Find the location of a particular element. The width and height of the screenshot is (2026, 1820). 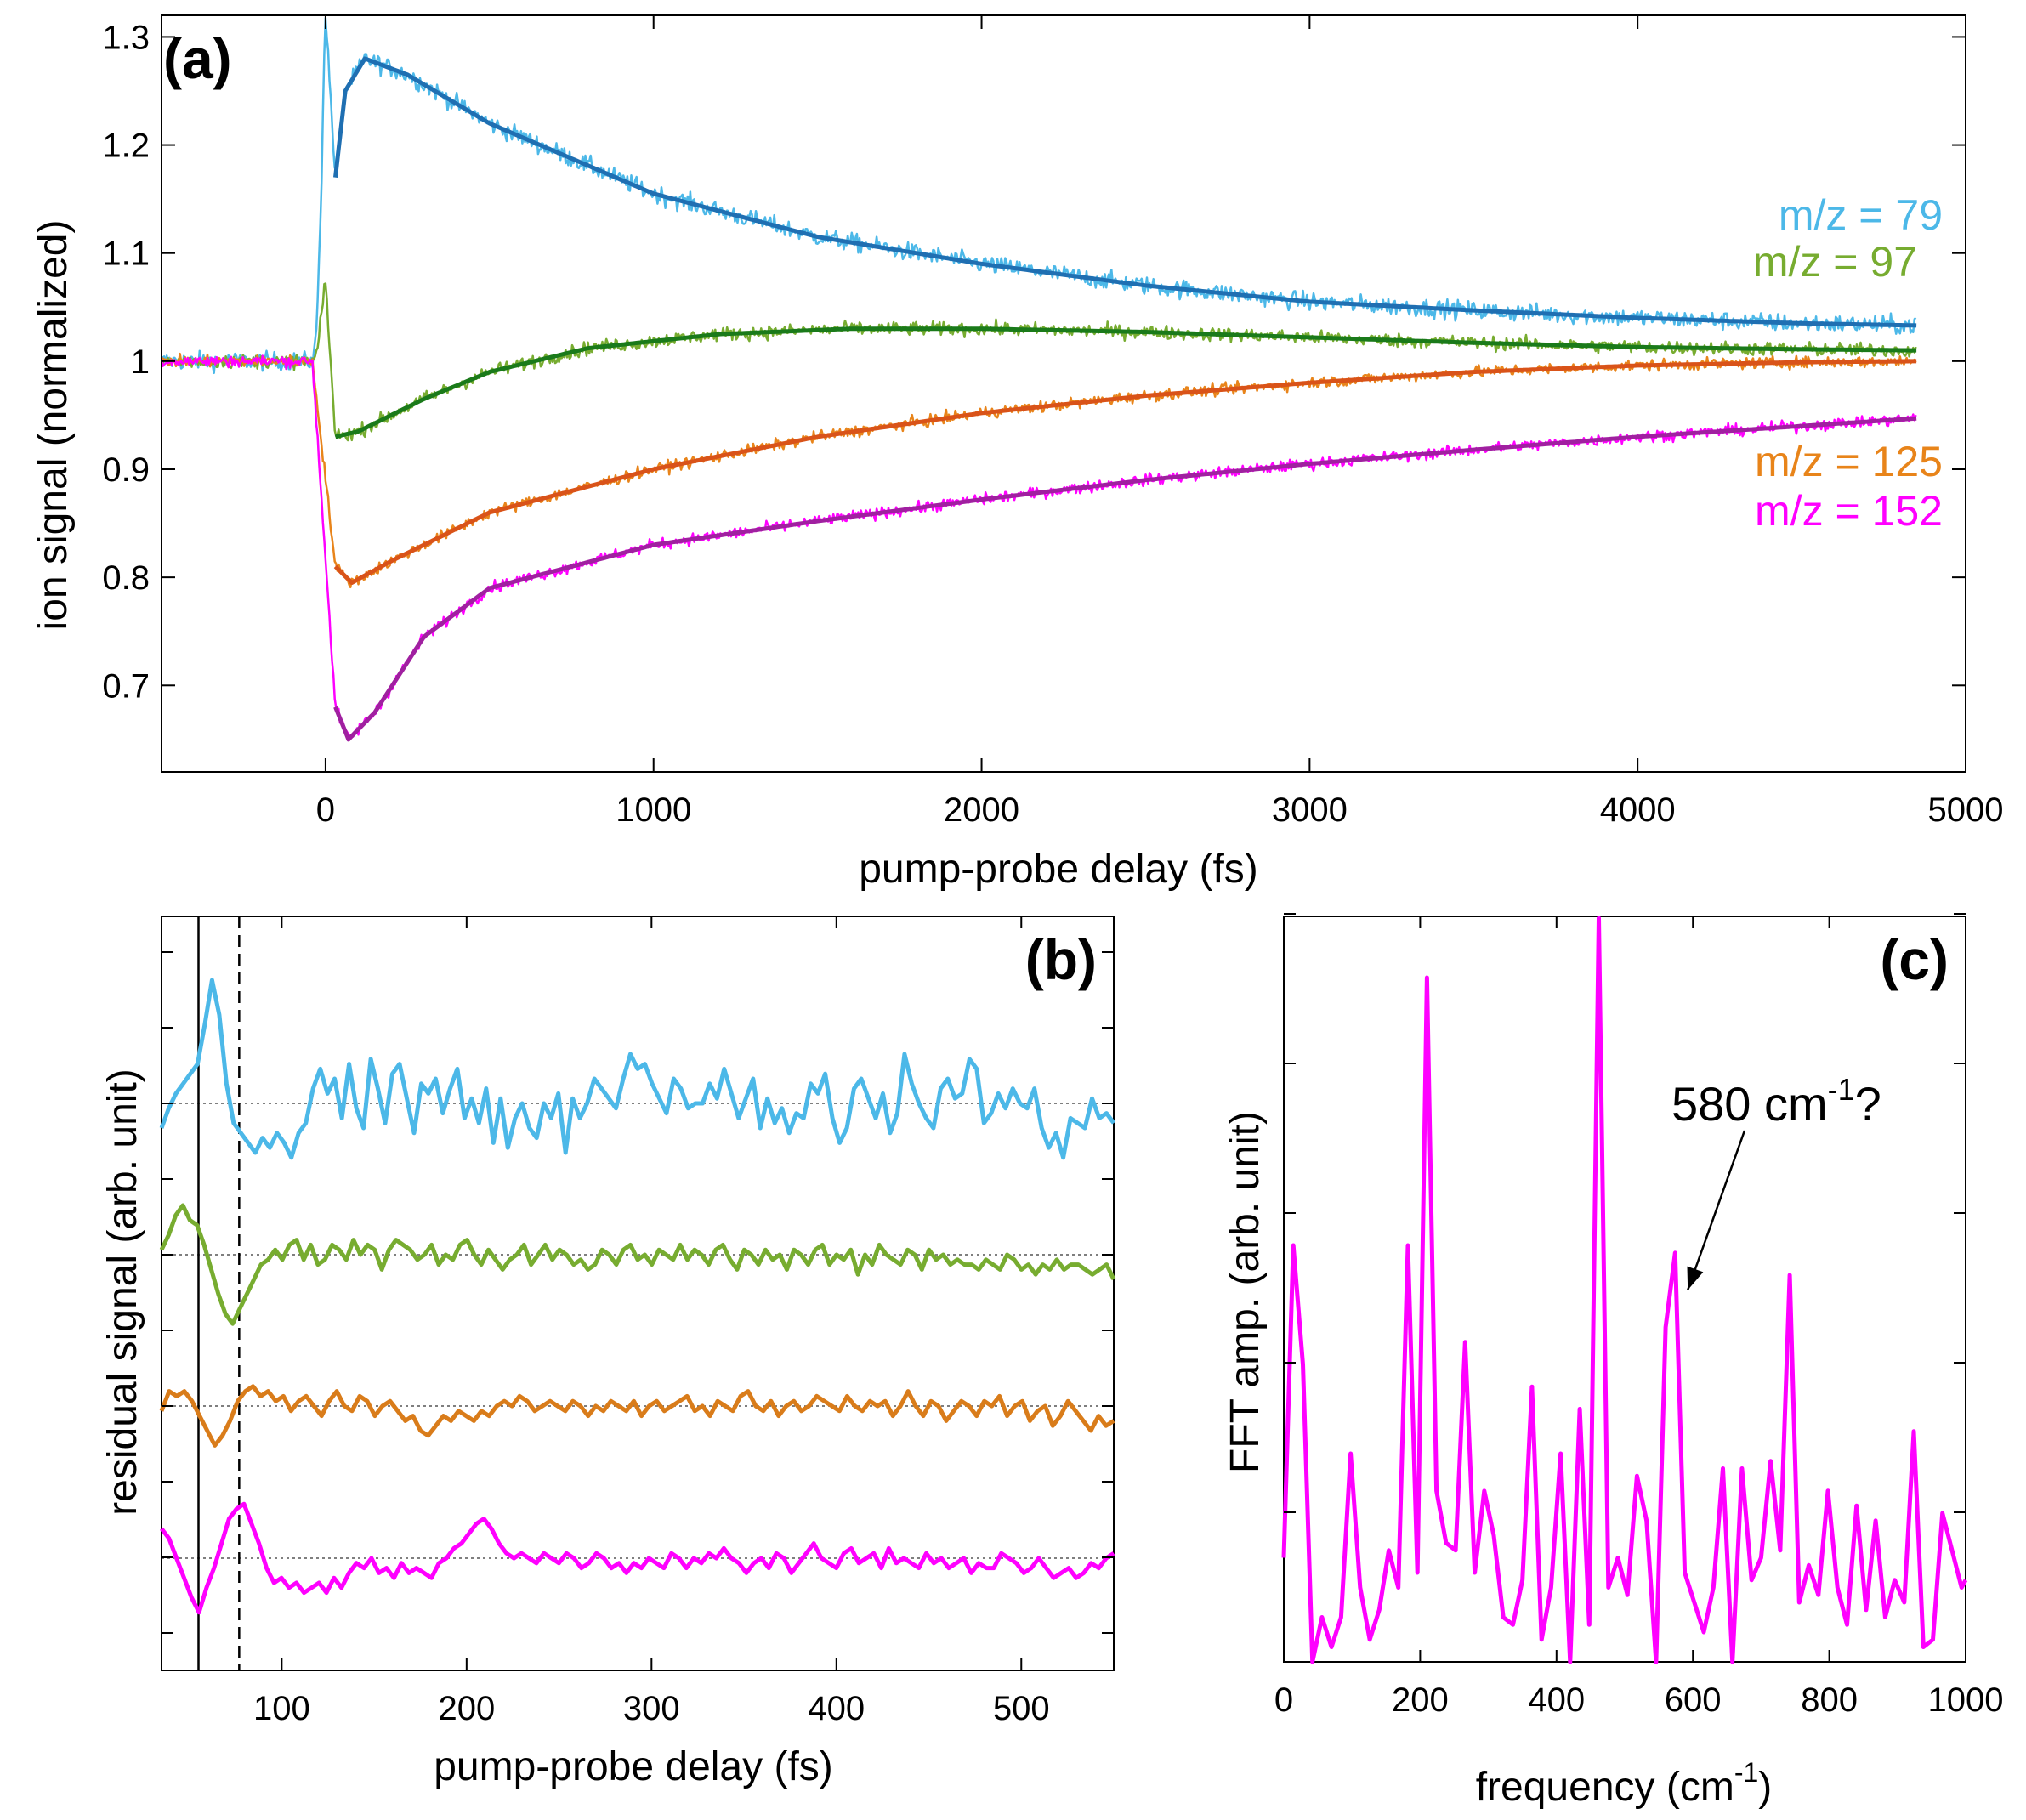

series-152-fit-line is located at coordinates (1125, 579).